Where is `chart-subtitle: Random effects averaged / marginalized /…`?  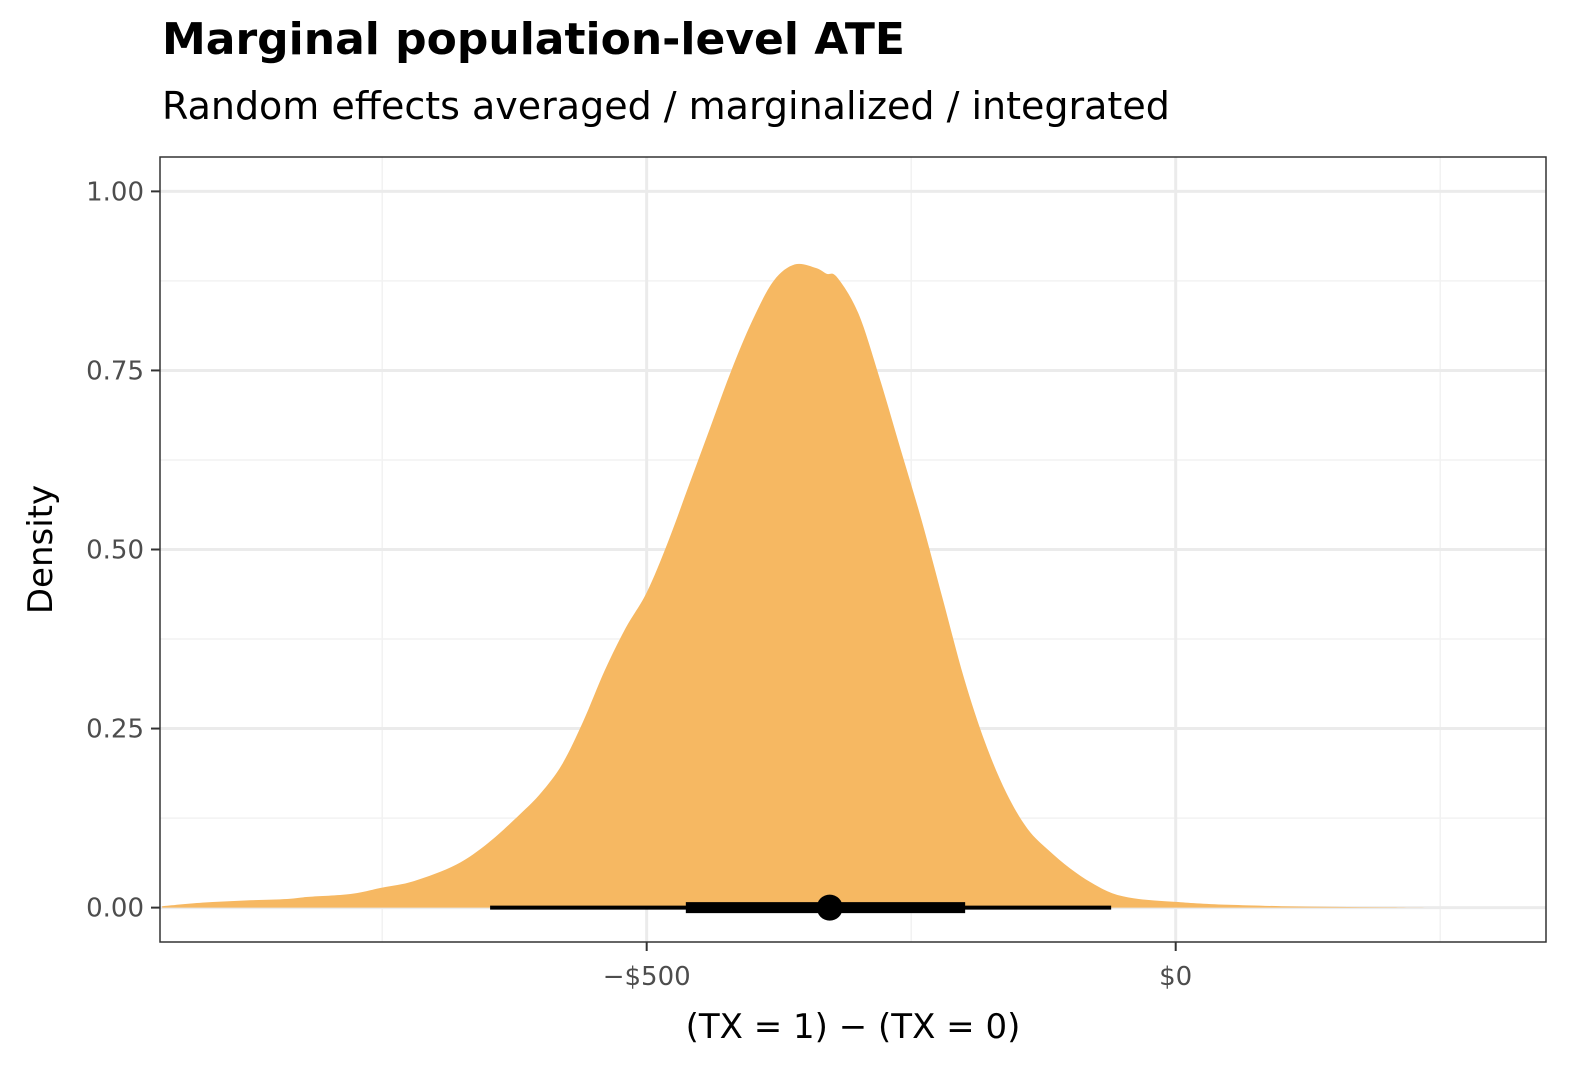 chart-subtitle: Random effects averaged / marginalized /… is located at coordinates (666, 106).